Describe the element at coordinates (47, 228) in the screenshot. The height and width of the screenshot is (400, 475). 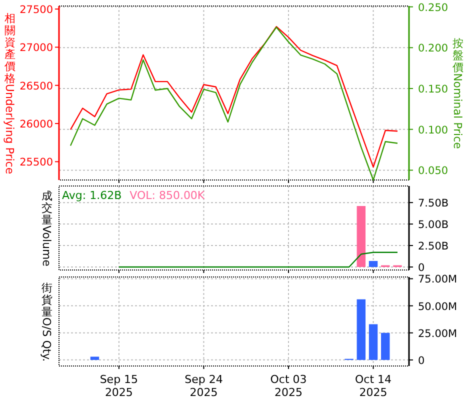
I see `y-axis-title: 成交量Volume` at that location.